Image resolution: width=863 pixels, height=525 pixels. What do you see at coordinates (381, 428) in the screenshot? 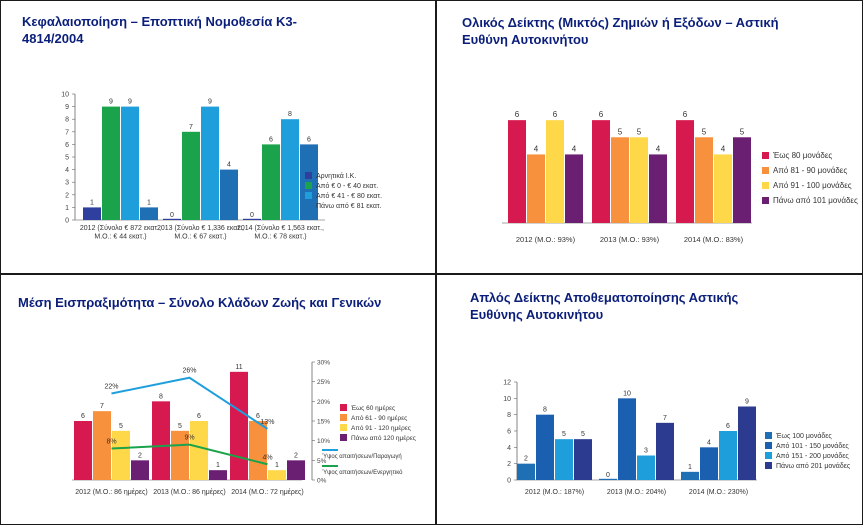
I see `legend-label: Από 91 - 120 ημέρες` at bounding box center [381, 428].